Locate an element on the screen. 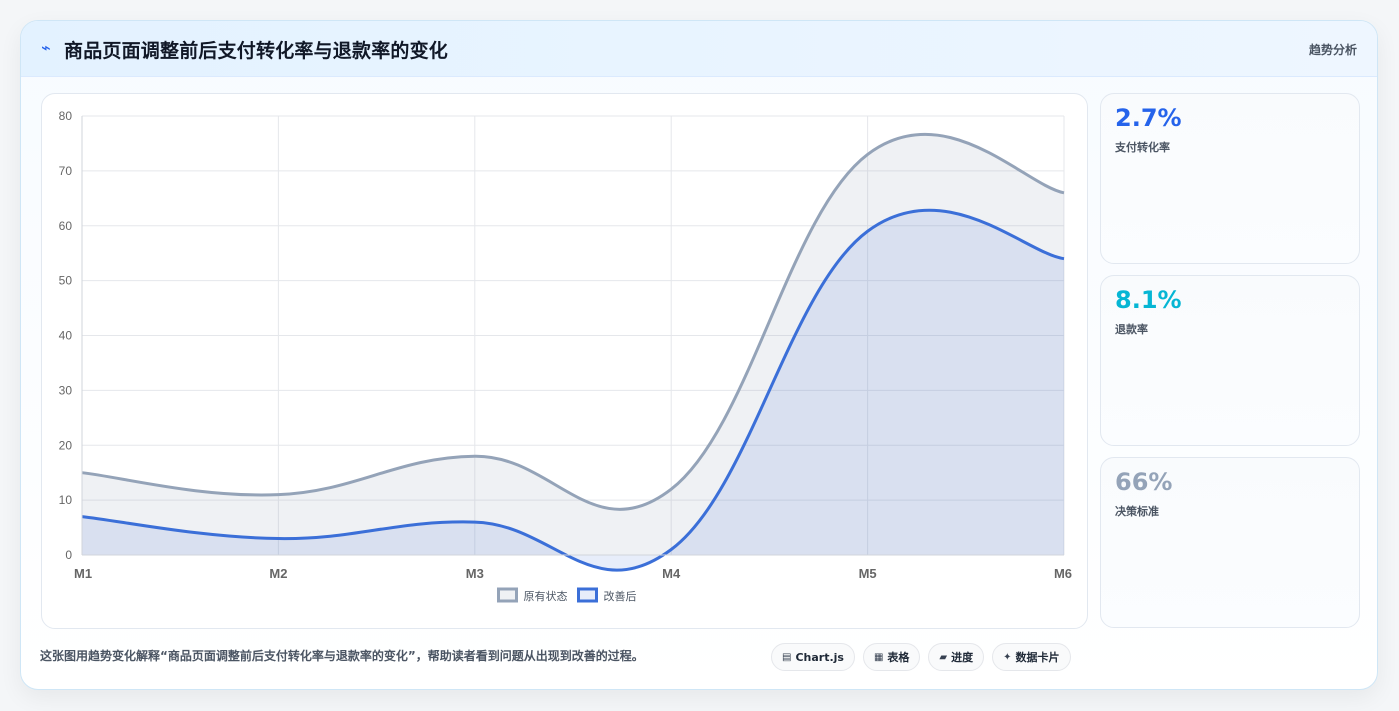 Image resolution: width=1399 pixels, height=711 pixels. trend-analysis-badge: 趋势分析 is located at coordinates (1332, 50).